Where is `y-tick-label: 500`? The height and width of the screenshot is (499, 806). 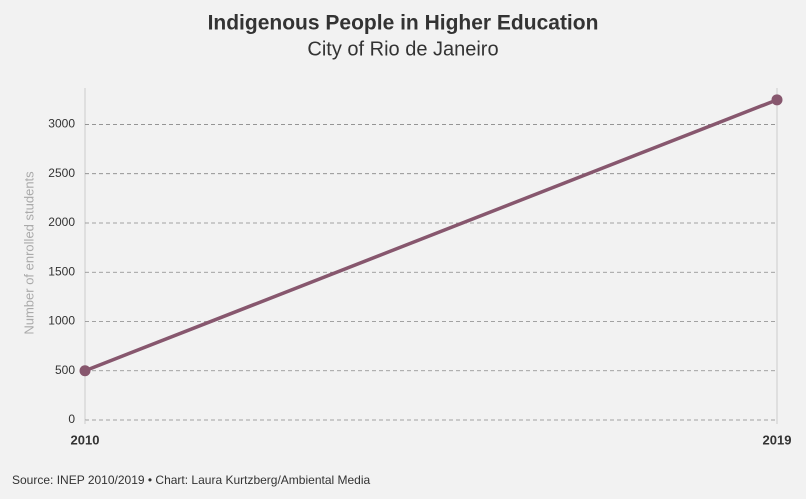 y-tick-label: 500 is located at coordinates (65, 370).